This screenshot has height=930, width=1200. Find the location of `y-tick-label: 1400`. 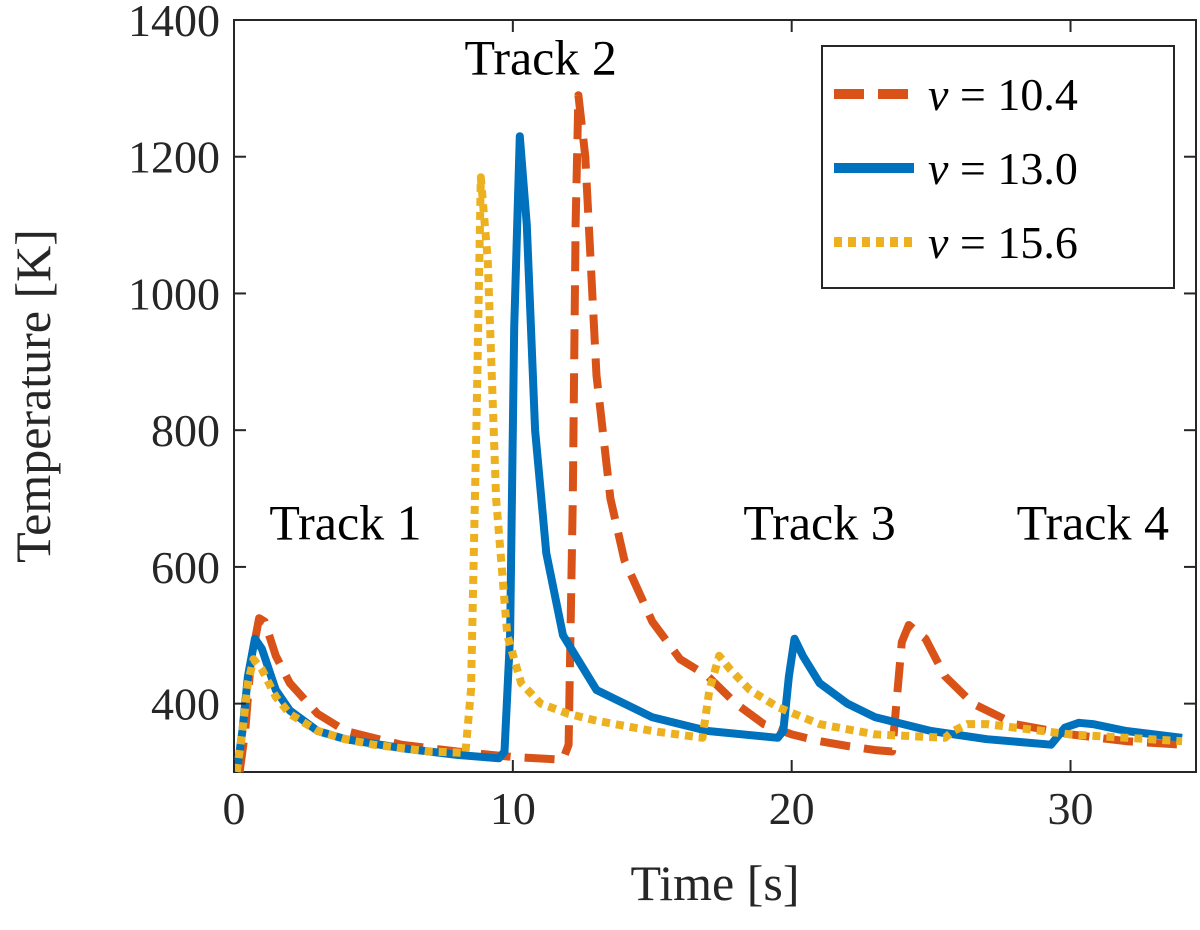

y-tick-label: 1400 is located at coordinates (174, 23).